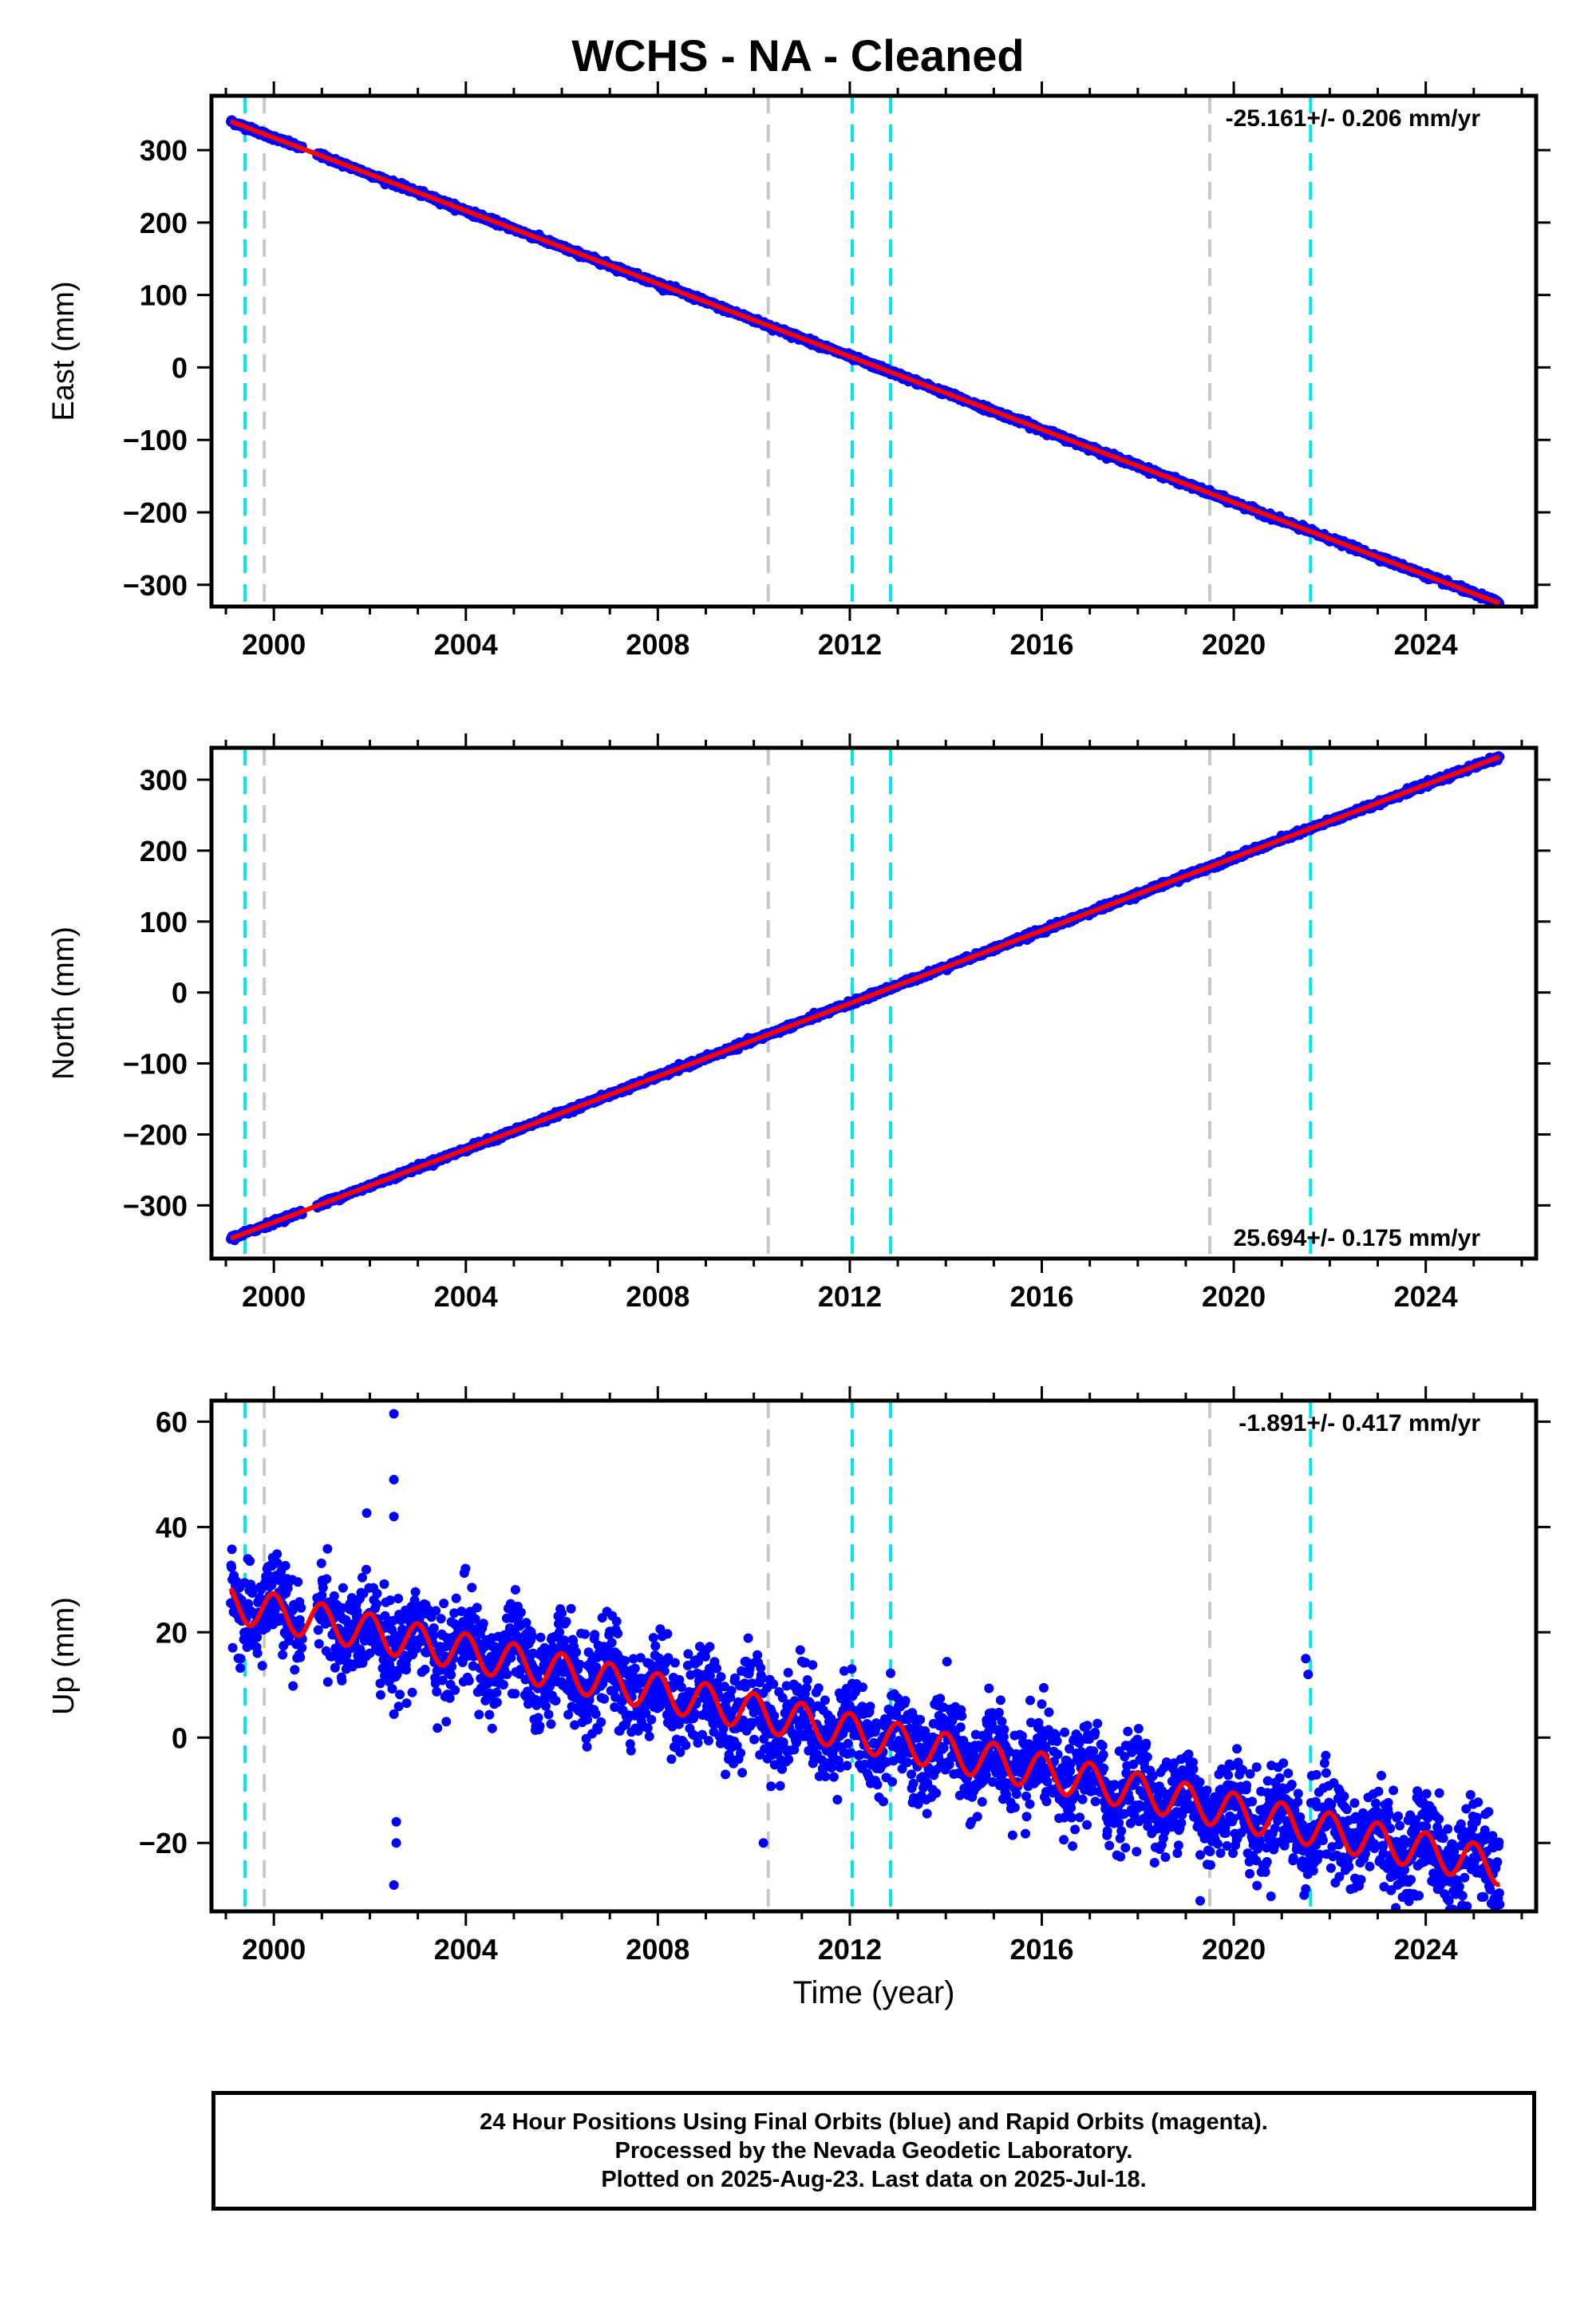 This screenshot has height=2316, width=1596. Describe the element at coordinates (180, 367) in the screenshot. I see `y-tick-label: 0` at that location.